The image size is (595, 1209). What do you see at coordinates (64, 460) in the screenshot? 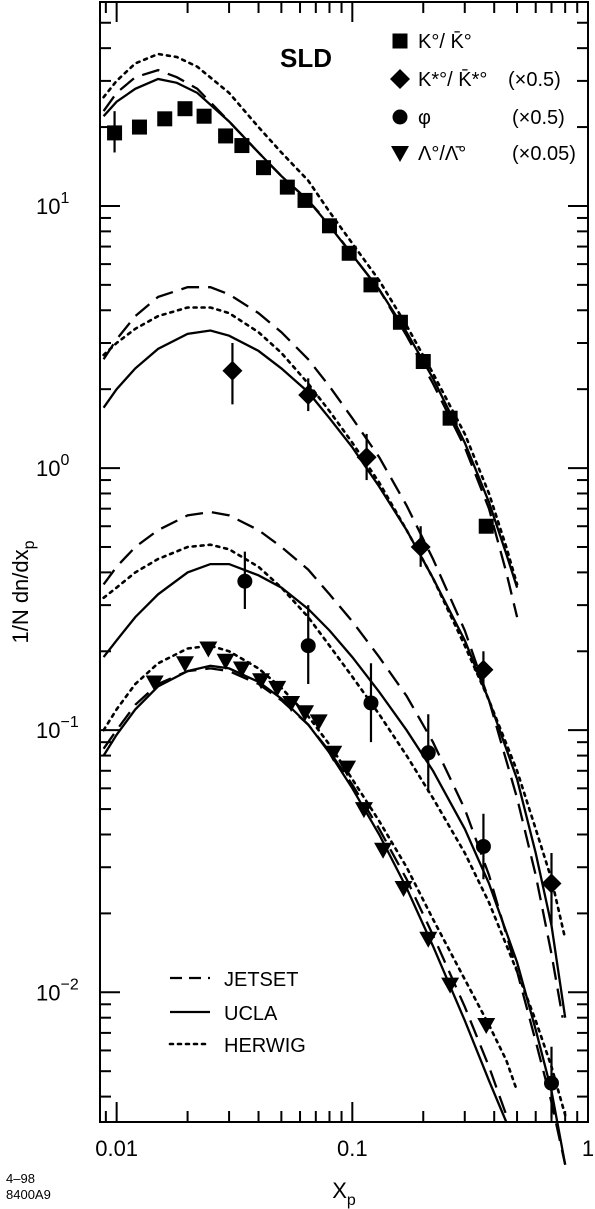
I see `y-tick-exponent: 0` at bounding box center [64, 460].